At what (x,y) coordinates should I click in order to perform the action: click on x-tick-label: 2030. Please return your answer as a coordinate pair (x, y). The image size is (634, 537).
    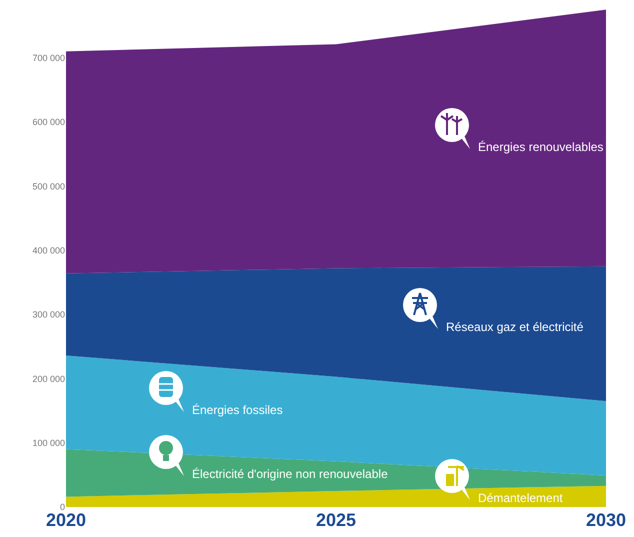
    Looking at the image, I should click on (606, 520).